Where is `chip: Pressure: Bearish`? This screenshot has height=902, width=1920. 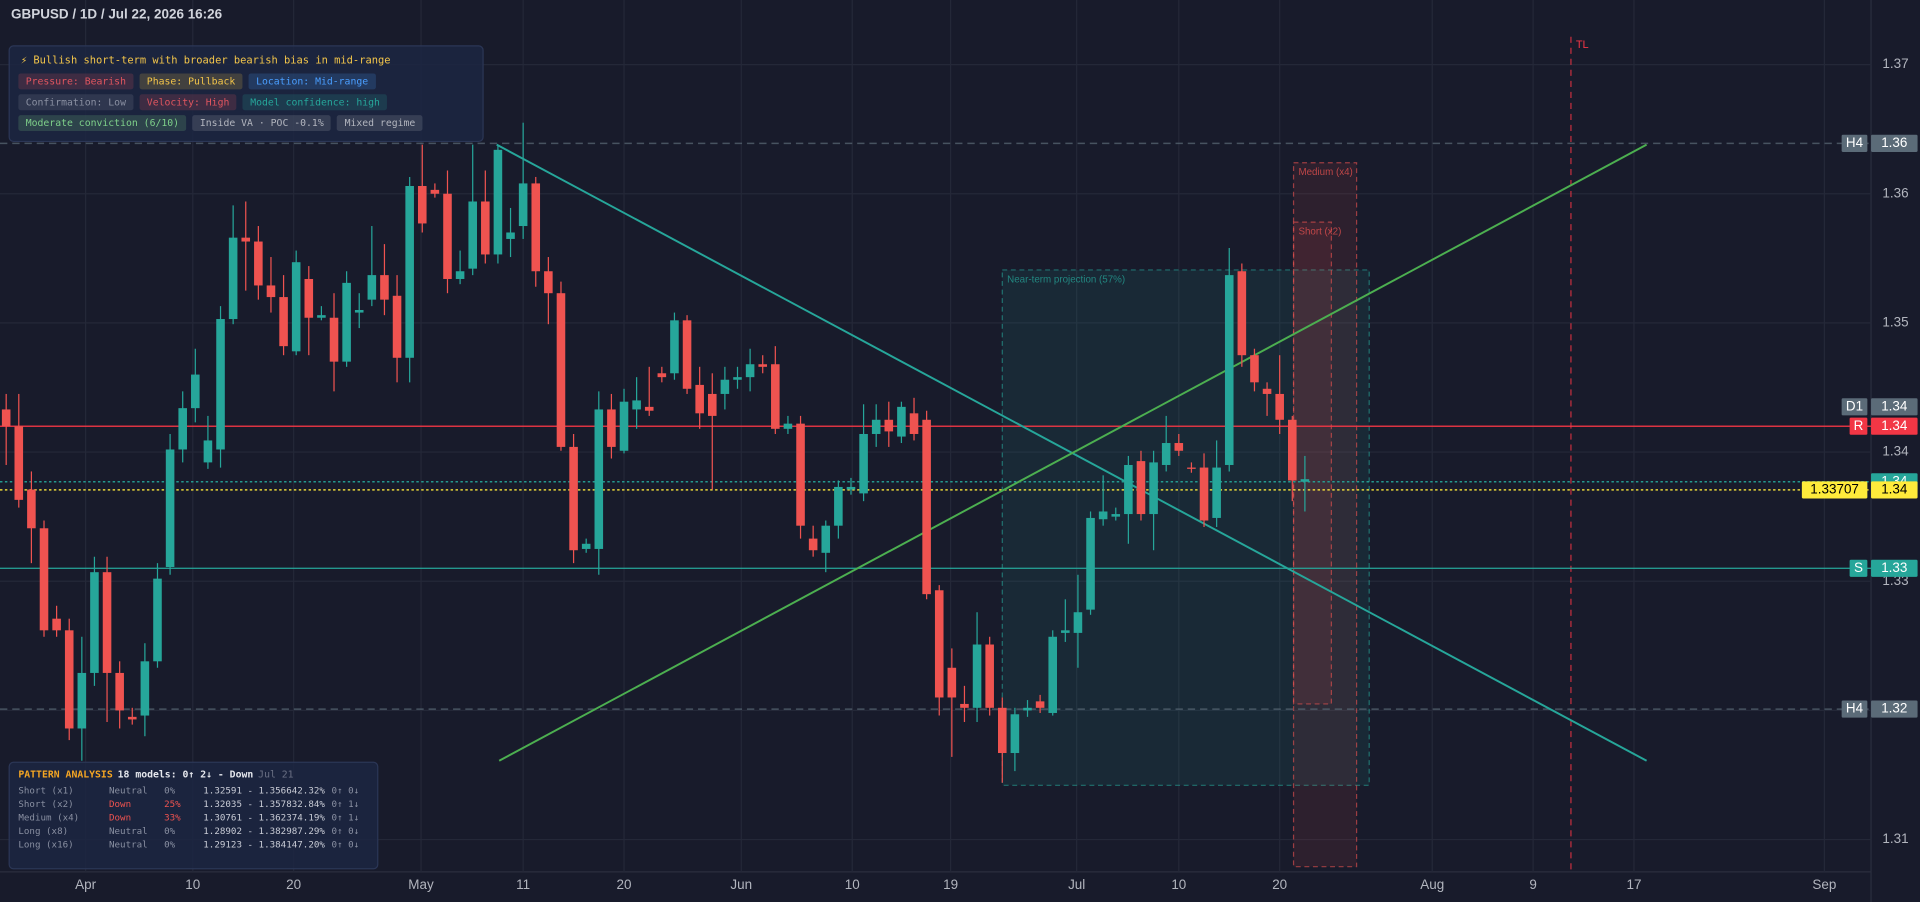 chip: Pressure: Bearish is located at coordinates (76, 81).